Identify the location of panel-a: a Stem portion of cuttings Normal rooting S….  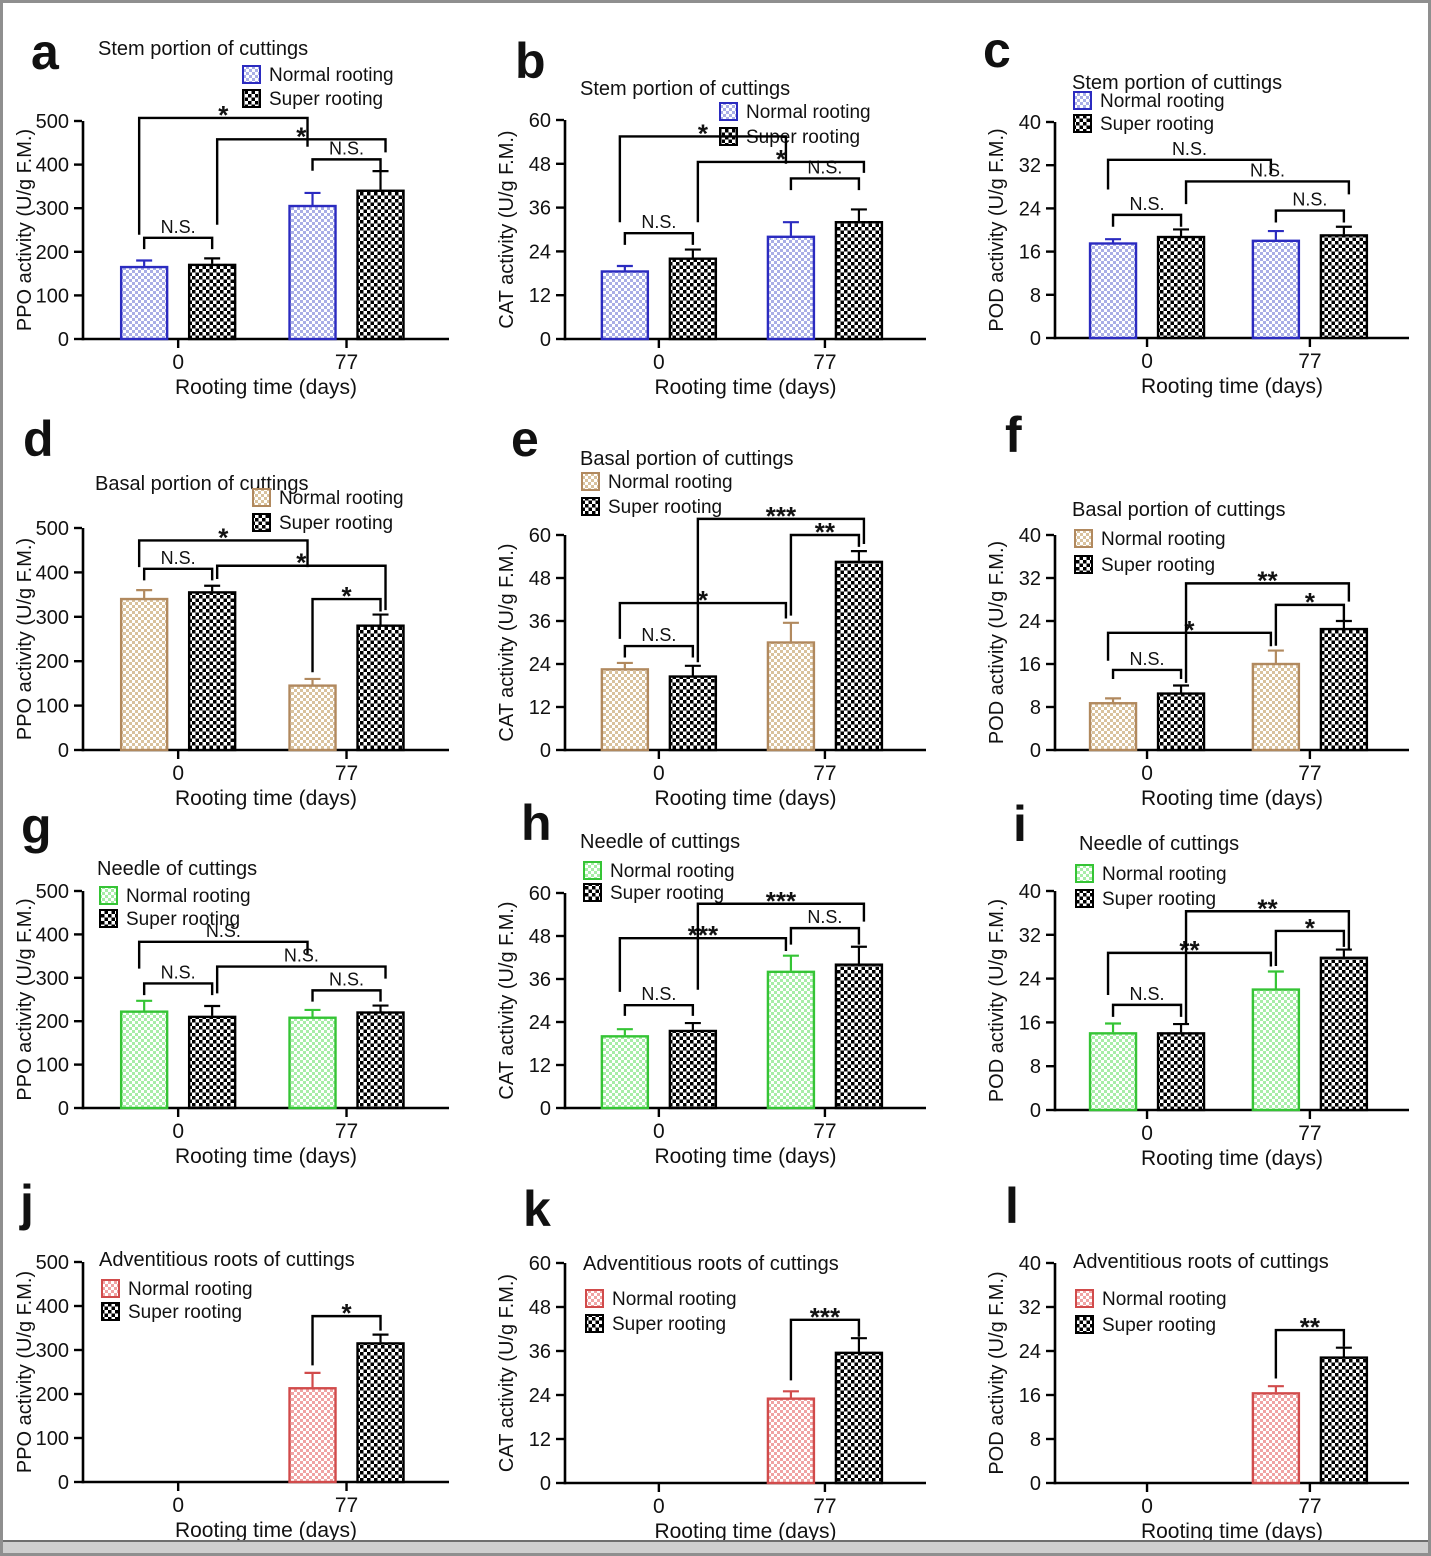
(241, 201).